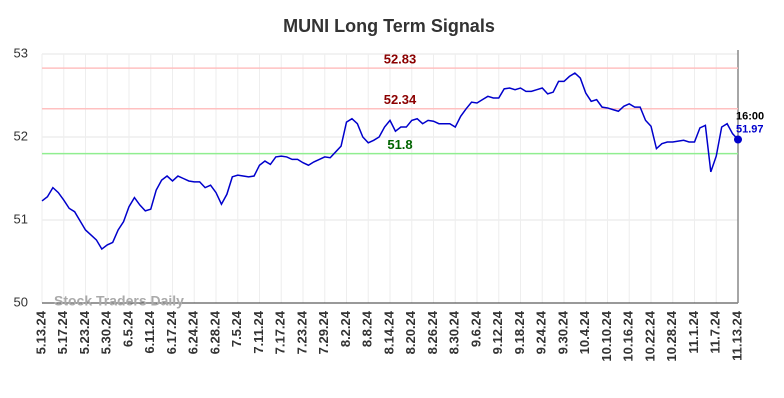 This screenshot has height=398, width=784. Describe the element at coordinates (738, 139) in the screenshot. I see `last-point` at that location.